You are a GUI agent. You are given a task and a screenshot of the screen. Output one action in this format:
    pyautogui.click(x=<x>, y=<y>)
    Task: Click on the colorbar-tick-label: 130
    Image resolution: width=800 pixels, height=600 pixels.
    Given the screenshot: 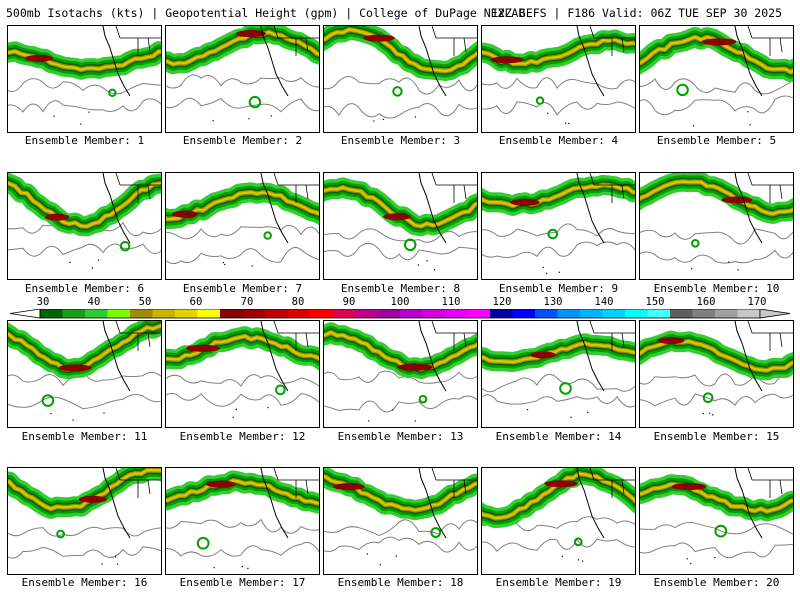 What is the action you would take?
    pyautogui.click(x=553, y=302)
    